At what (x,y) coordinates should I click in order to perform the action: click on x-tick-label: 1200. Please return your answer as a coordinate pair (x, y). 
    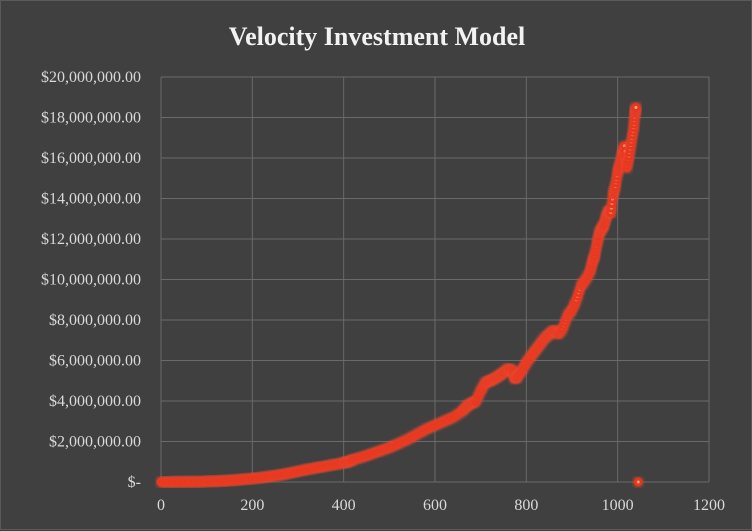
    Looking at the image, I should click on (709, 505).